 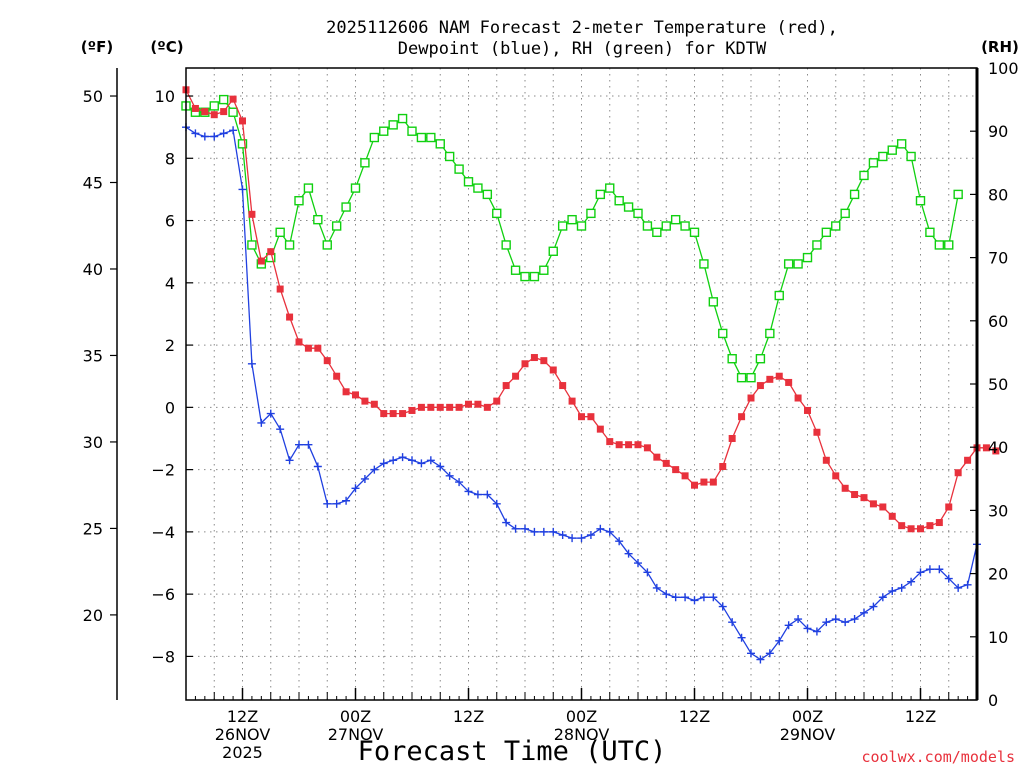 What do you see at coordinates (582, 49) in the screenshot?
I see `chart-title-line2: Dewpoint (blue), RH (green) for KDTW` at bounding box center [582, 49].